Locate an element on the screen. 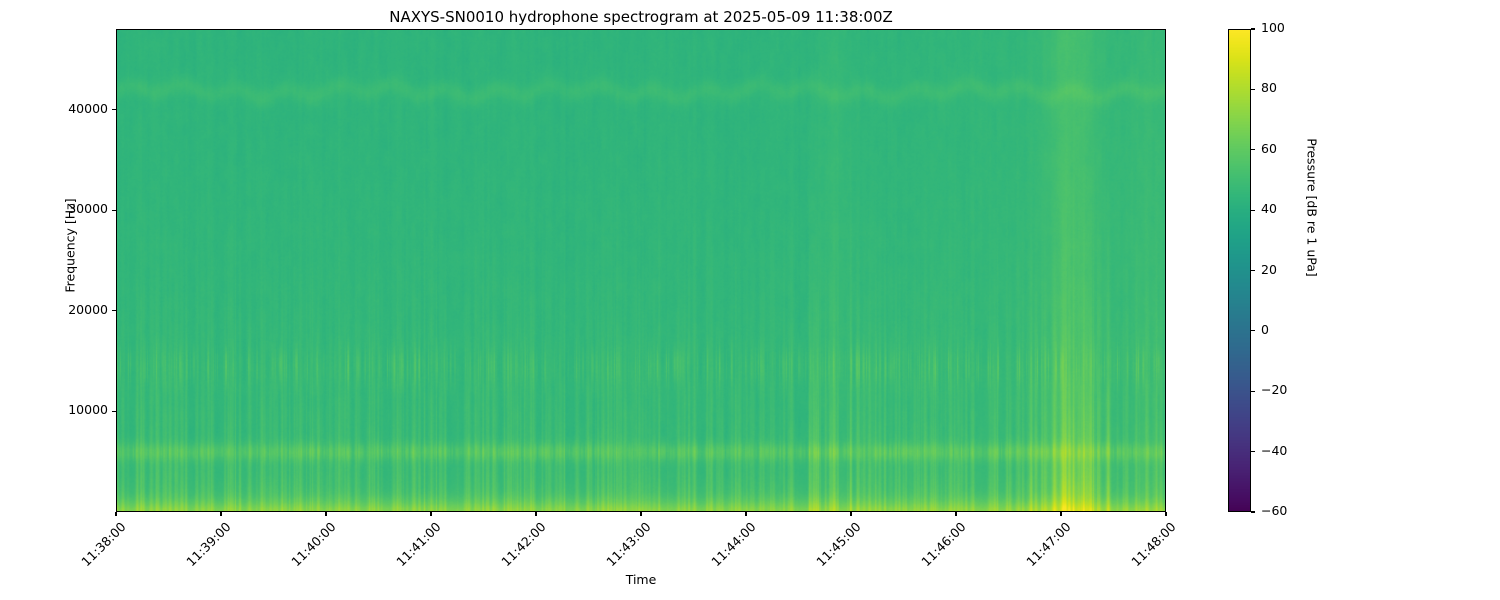 This screenshot has width=1500, height=600. colorbar-gradient is located at coordinates (1239, 270).